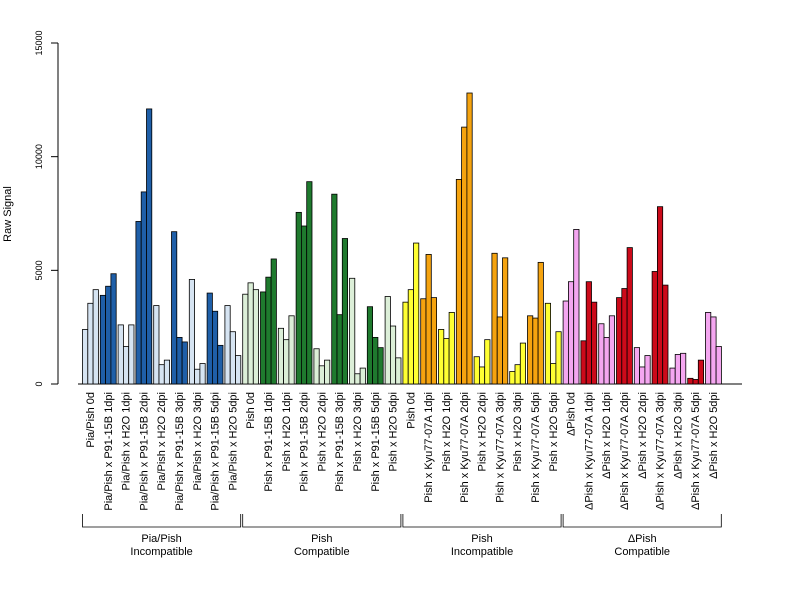  Describe the element at coordinates (661, 451) in the screenshot. I see `x-tick-label: ΔPish x Kyu77-07A 3dpi` at that location.